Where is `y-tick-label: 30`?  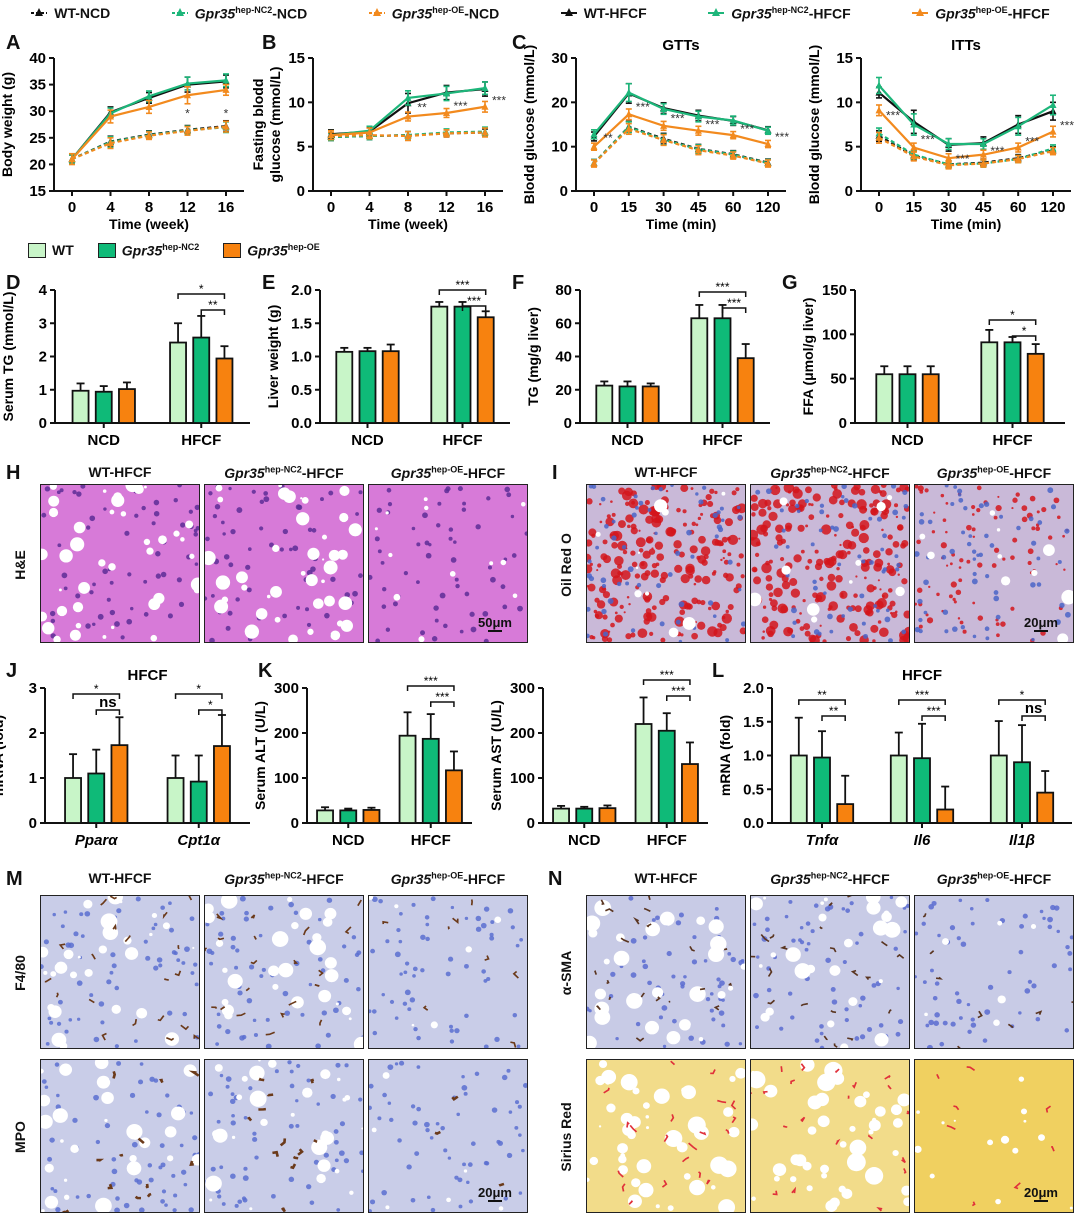
y-tick-label: 30 is located at coordinates (37, 111).